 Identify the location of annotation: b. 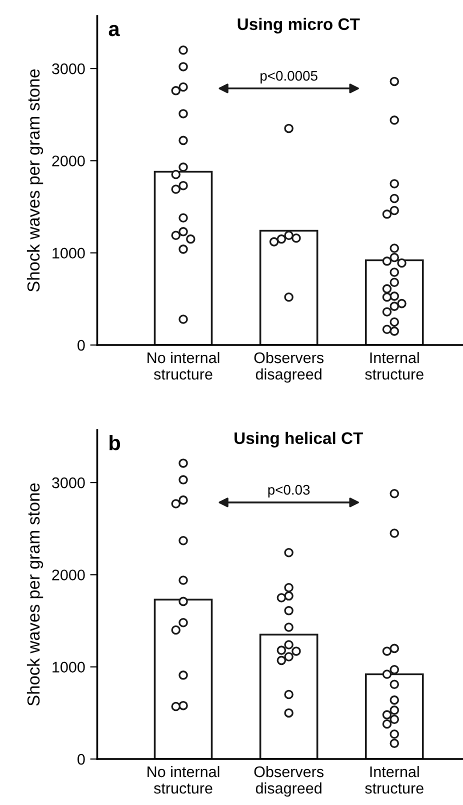
(115, 442).